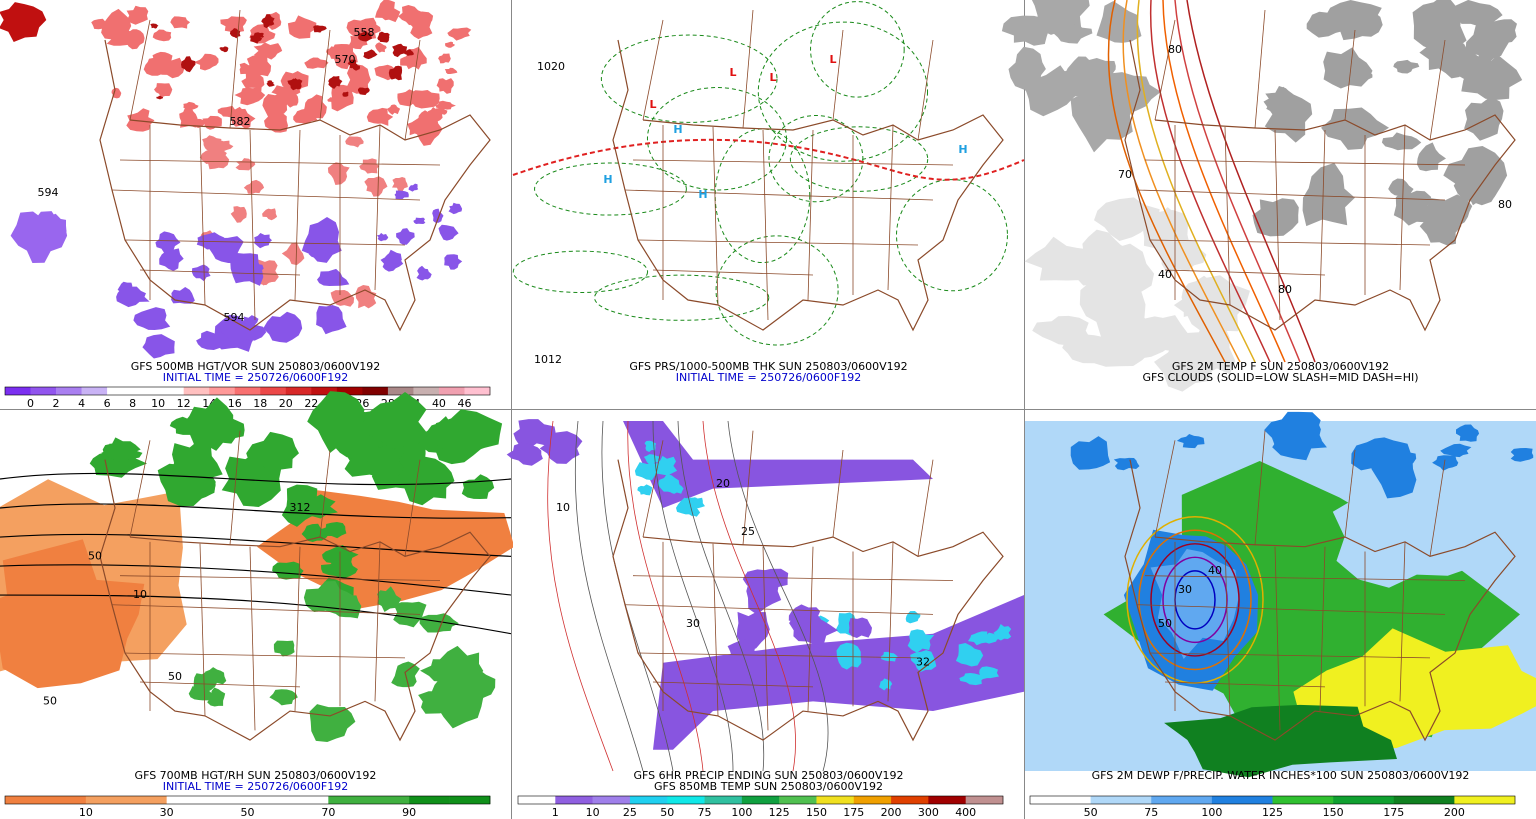  What do you see at coordinates (723, 483) in the screenshot?
I see `map-label: 20` at bounding box center [723, 483].